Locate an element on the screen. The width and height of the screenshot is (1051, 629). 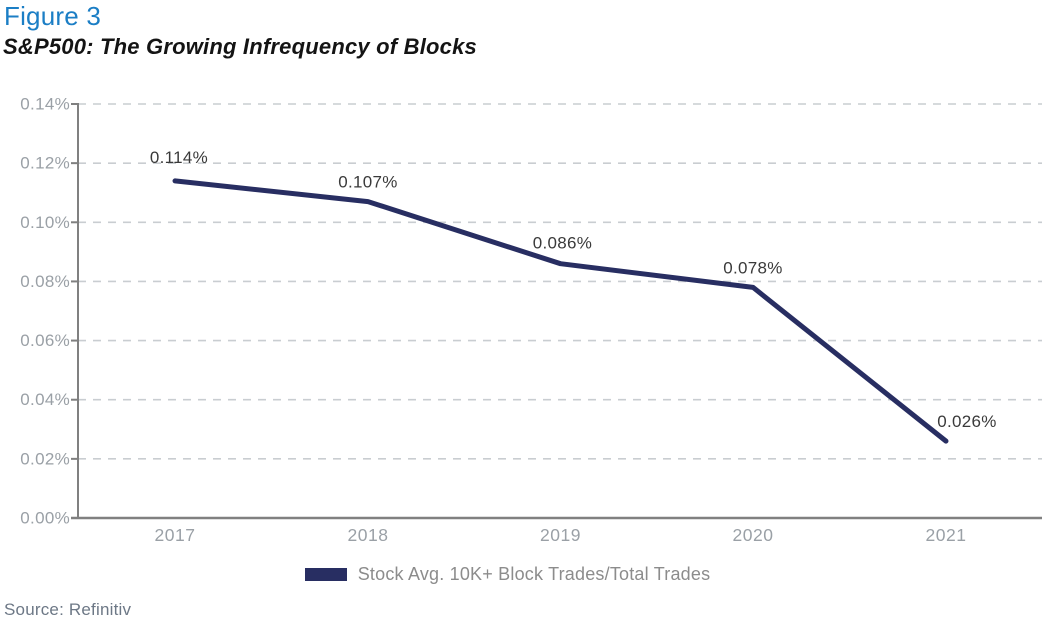
svg-text: 0.08% is located at coordinates (45, 281).